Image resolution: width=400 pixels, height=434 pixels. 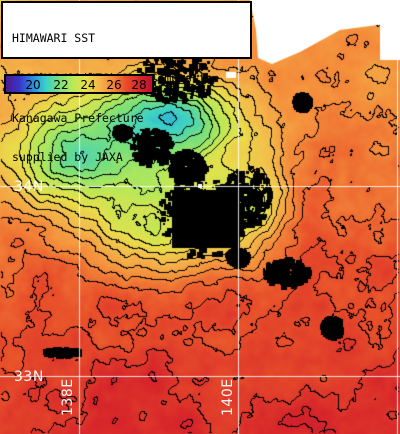 I want to click on title-line-3: Kanagawa Prefecture, so click(x=78, y=117).